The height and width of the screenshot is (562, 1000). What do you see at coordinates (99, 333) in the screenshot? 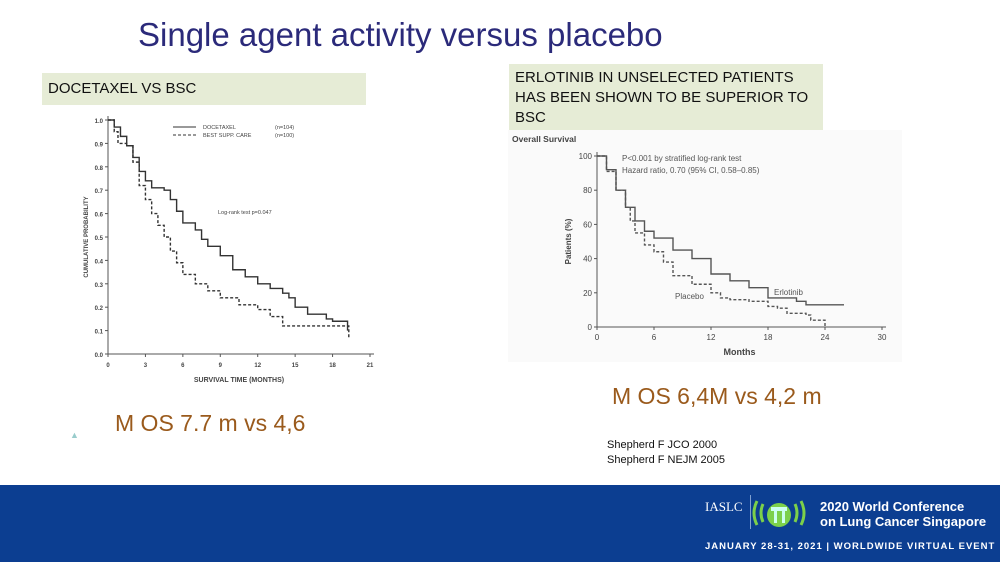
I see `y-tick-label: 0.1` at bounding box center [99, 333].